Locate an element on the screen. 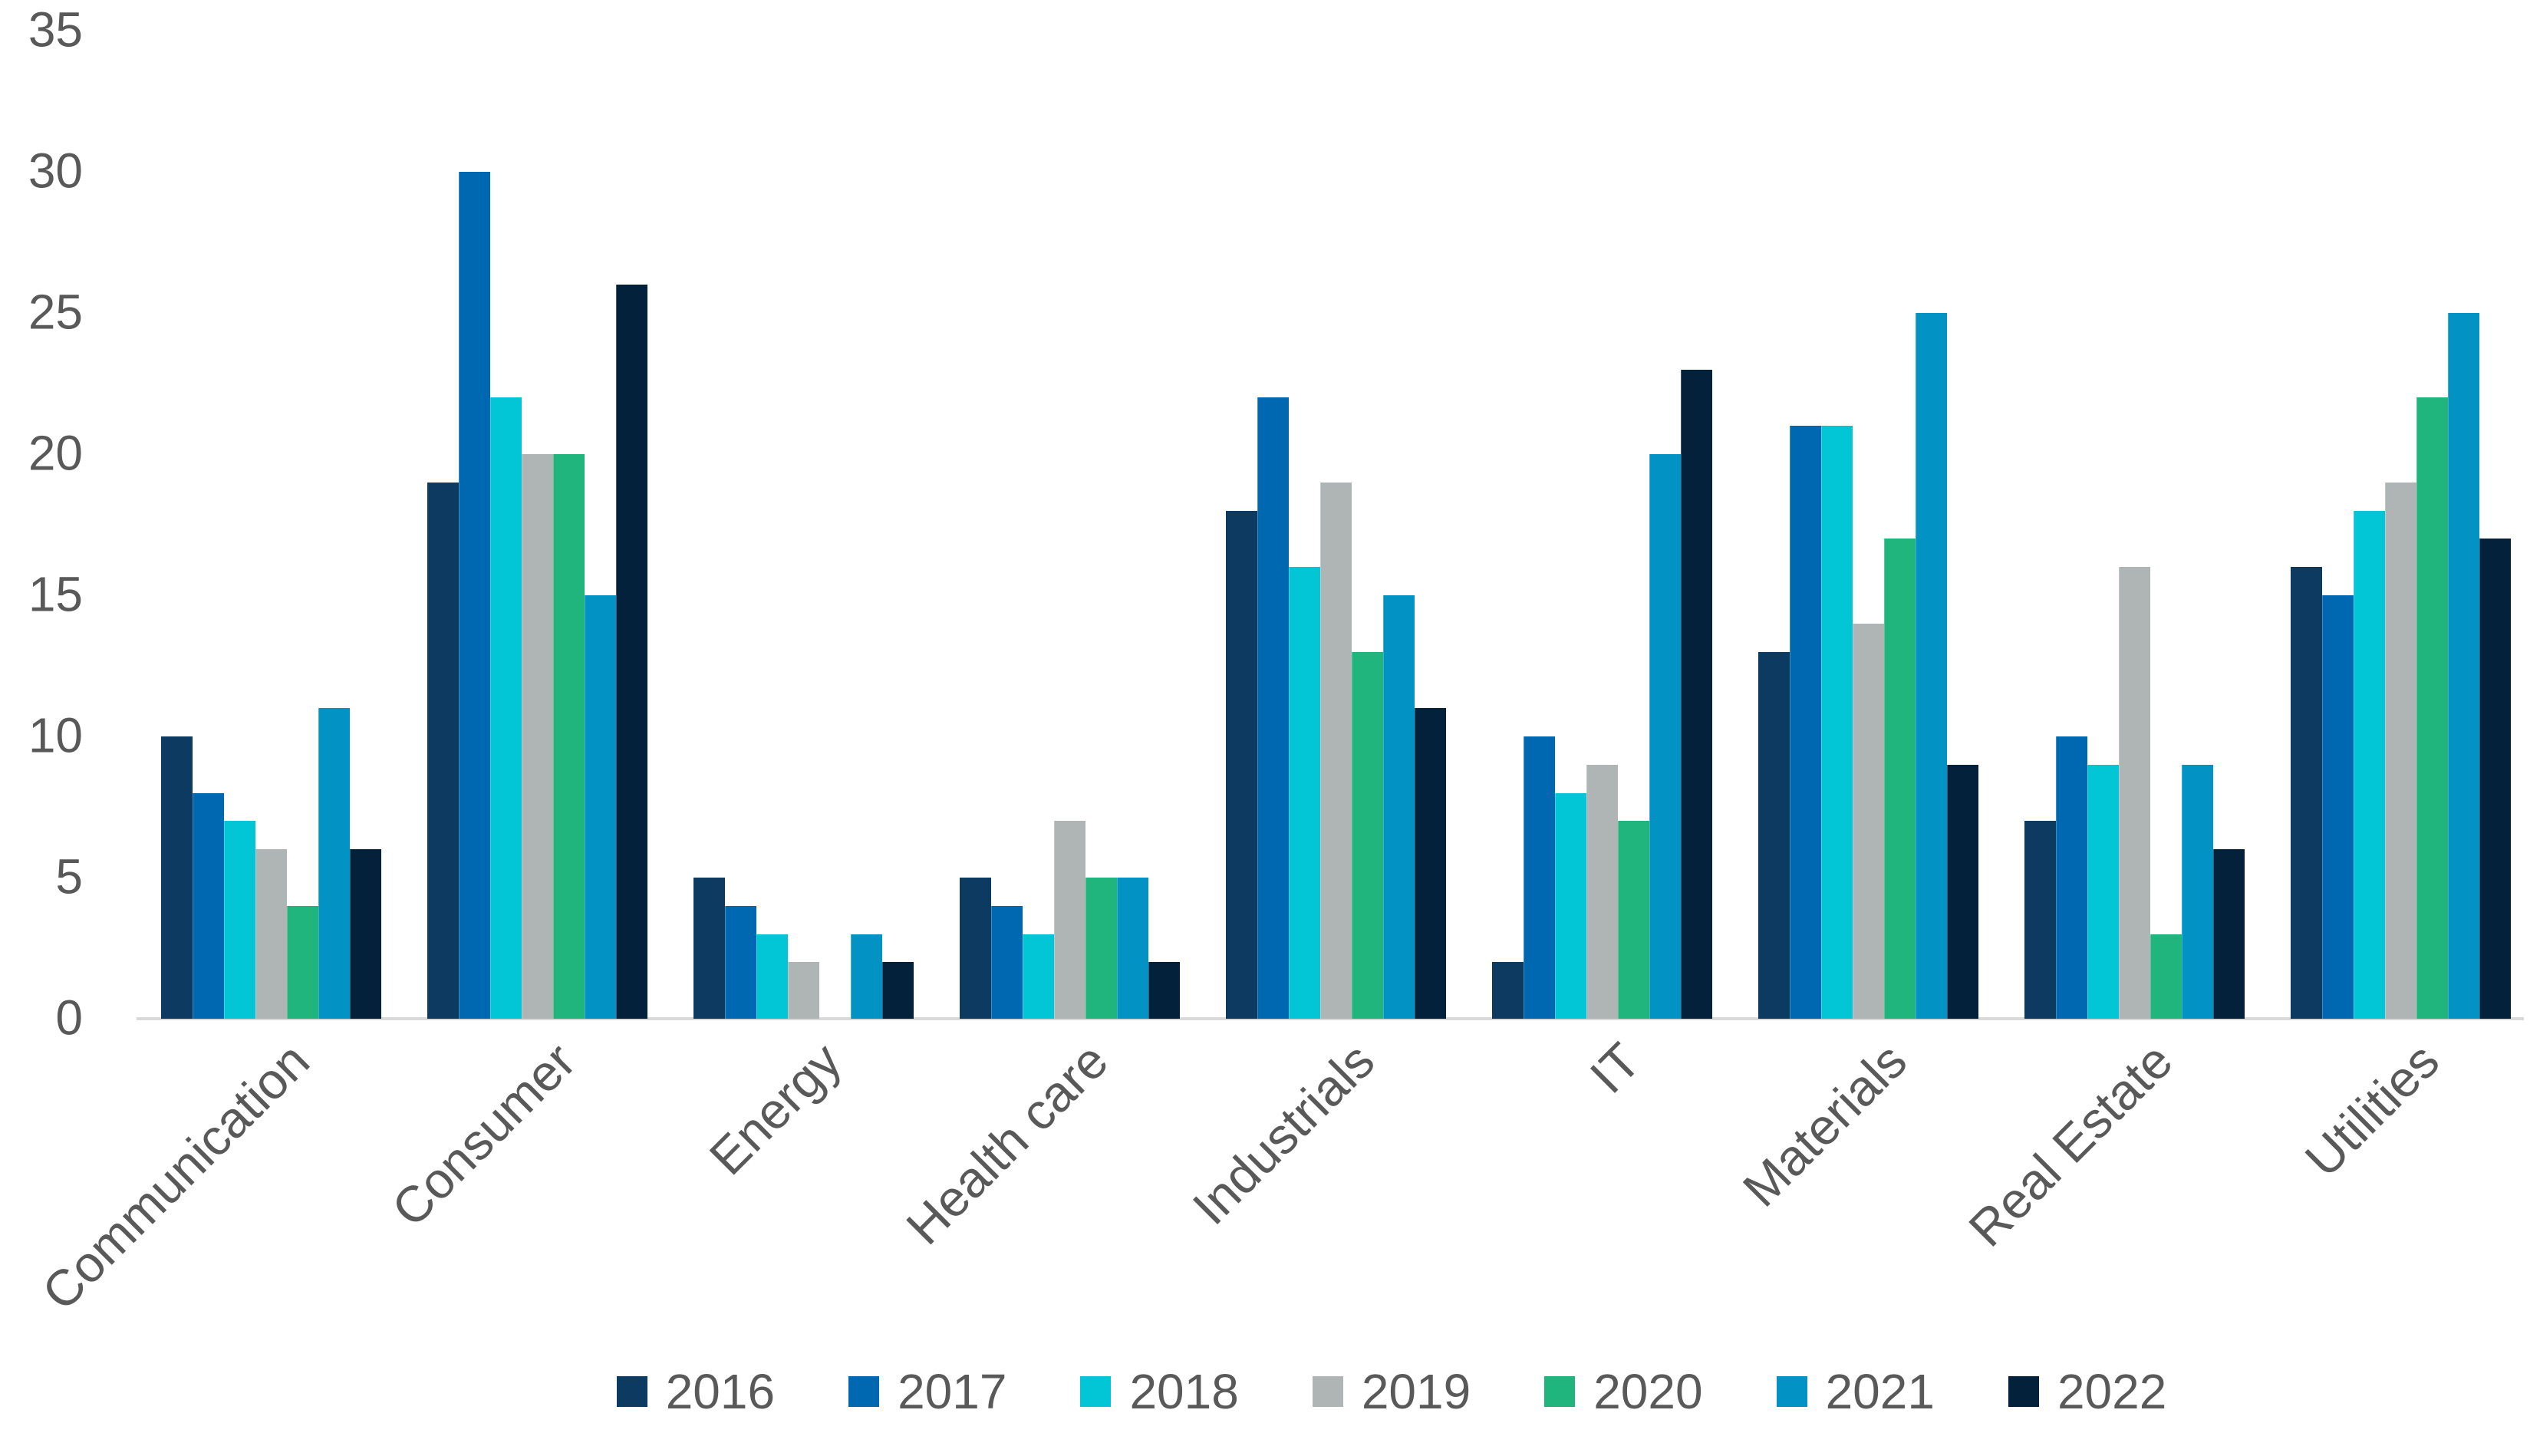  bar-2018-energy is located at coordinates (772, 976).